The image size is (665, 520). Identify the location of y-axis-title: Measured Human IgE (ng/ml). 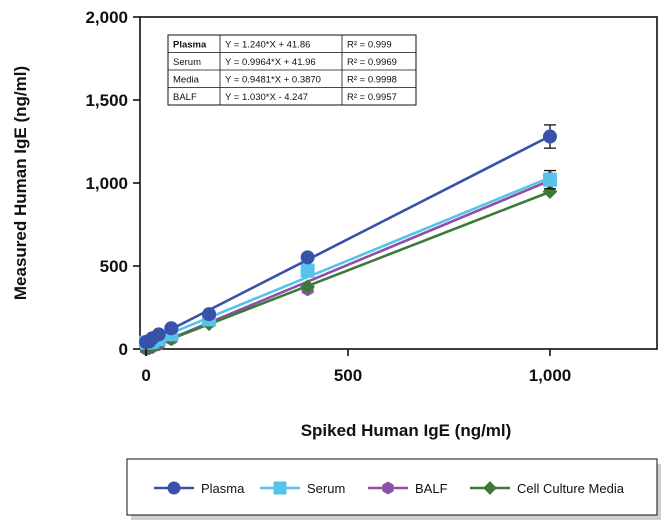
(20, 183).